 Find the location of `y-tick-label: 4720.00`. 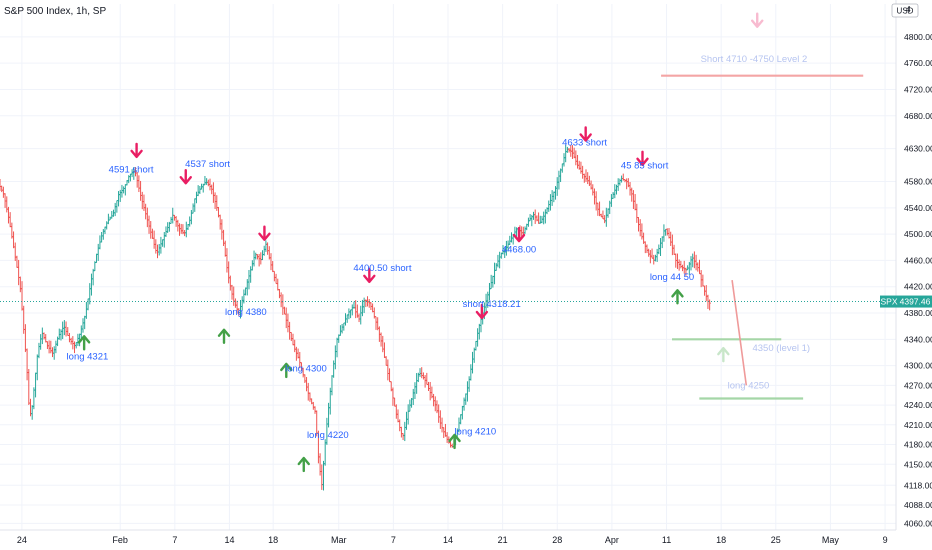

y-tick-label: 4720.00 is located at coordinates (918, 89).